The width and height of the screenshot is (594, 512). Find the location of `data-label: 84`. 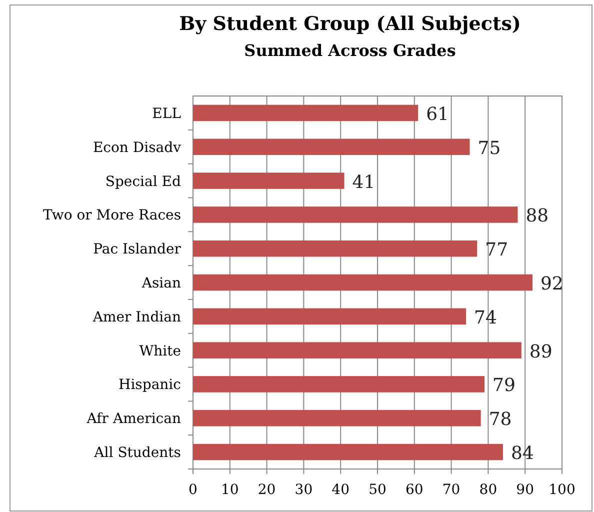

data-label: 84 is located at coordinates (522, 453).